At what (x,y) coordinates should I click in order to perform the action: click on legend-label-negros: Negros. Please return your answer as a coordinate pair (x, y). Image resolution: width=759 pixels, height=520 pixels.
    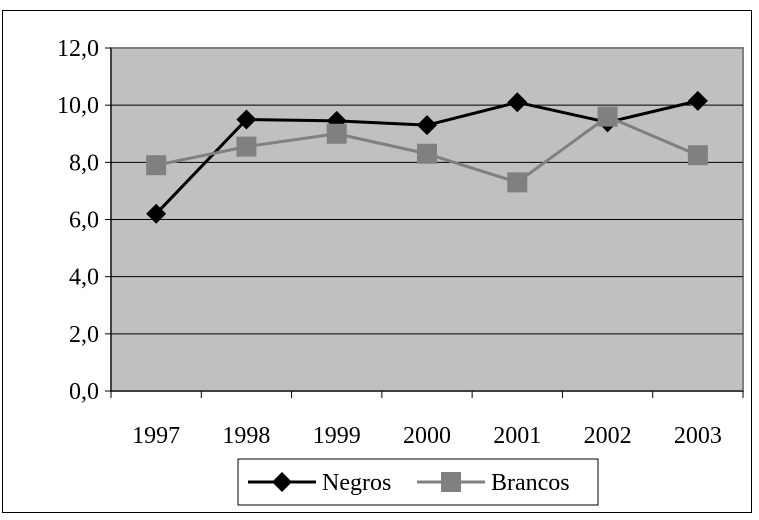
    Looking at the image, I should click on (356, 483).